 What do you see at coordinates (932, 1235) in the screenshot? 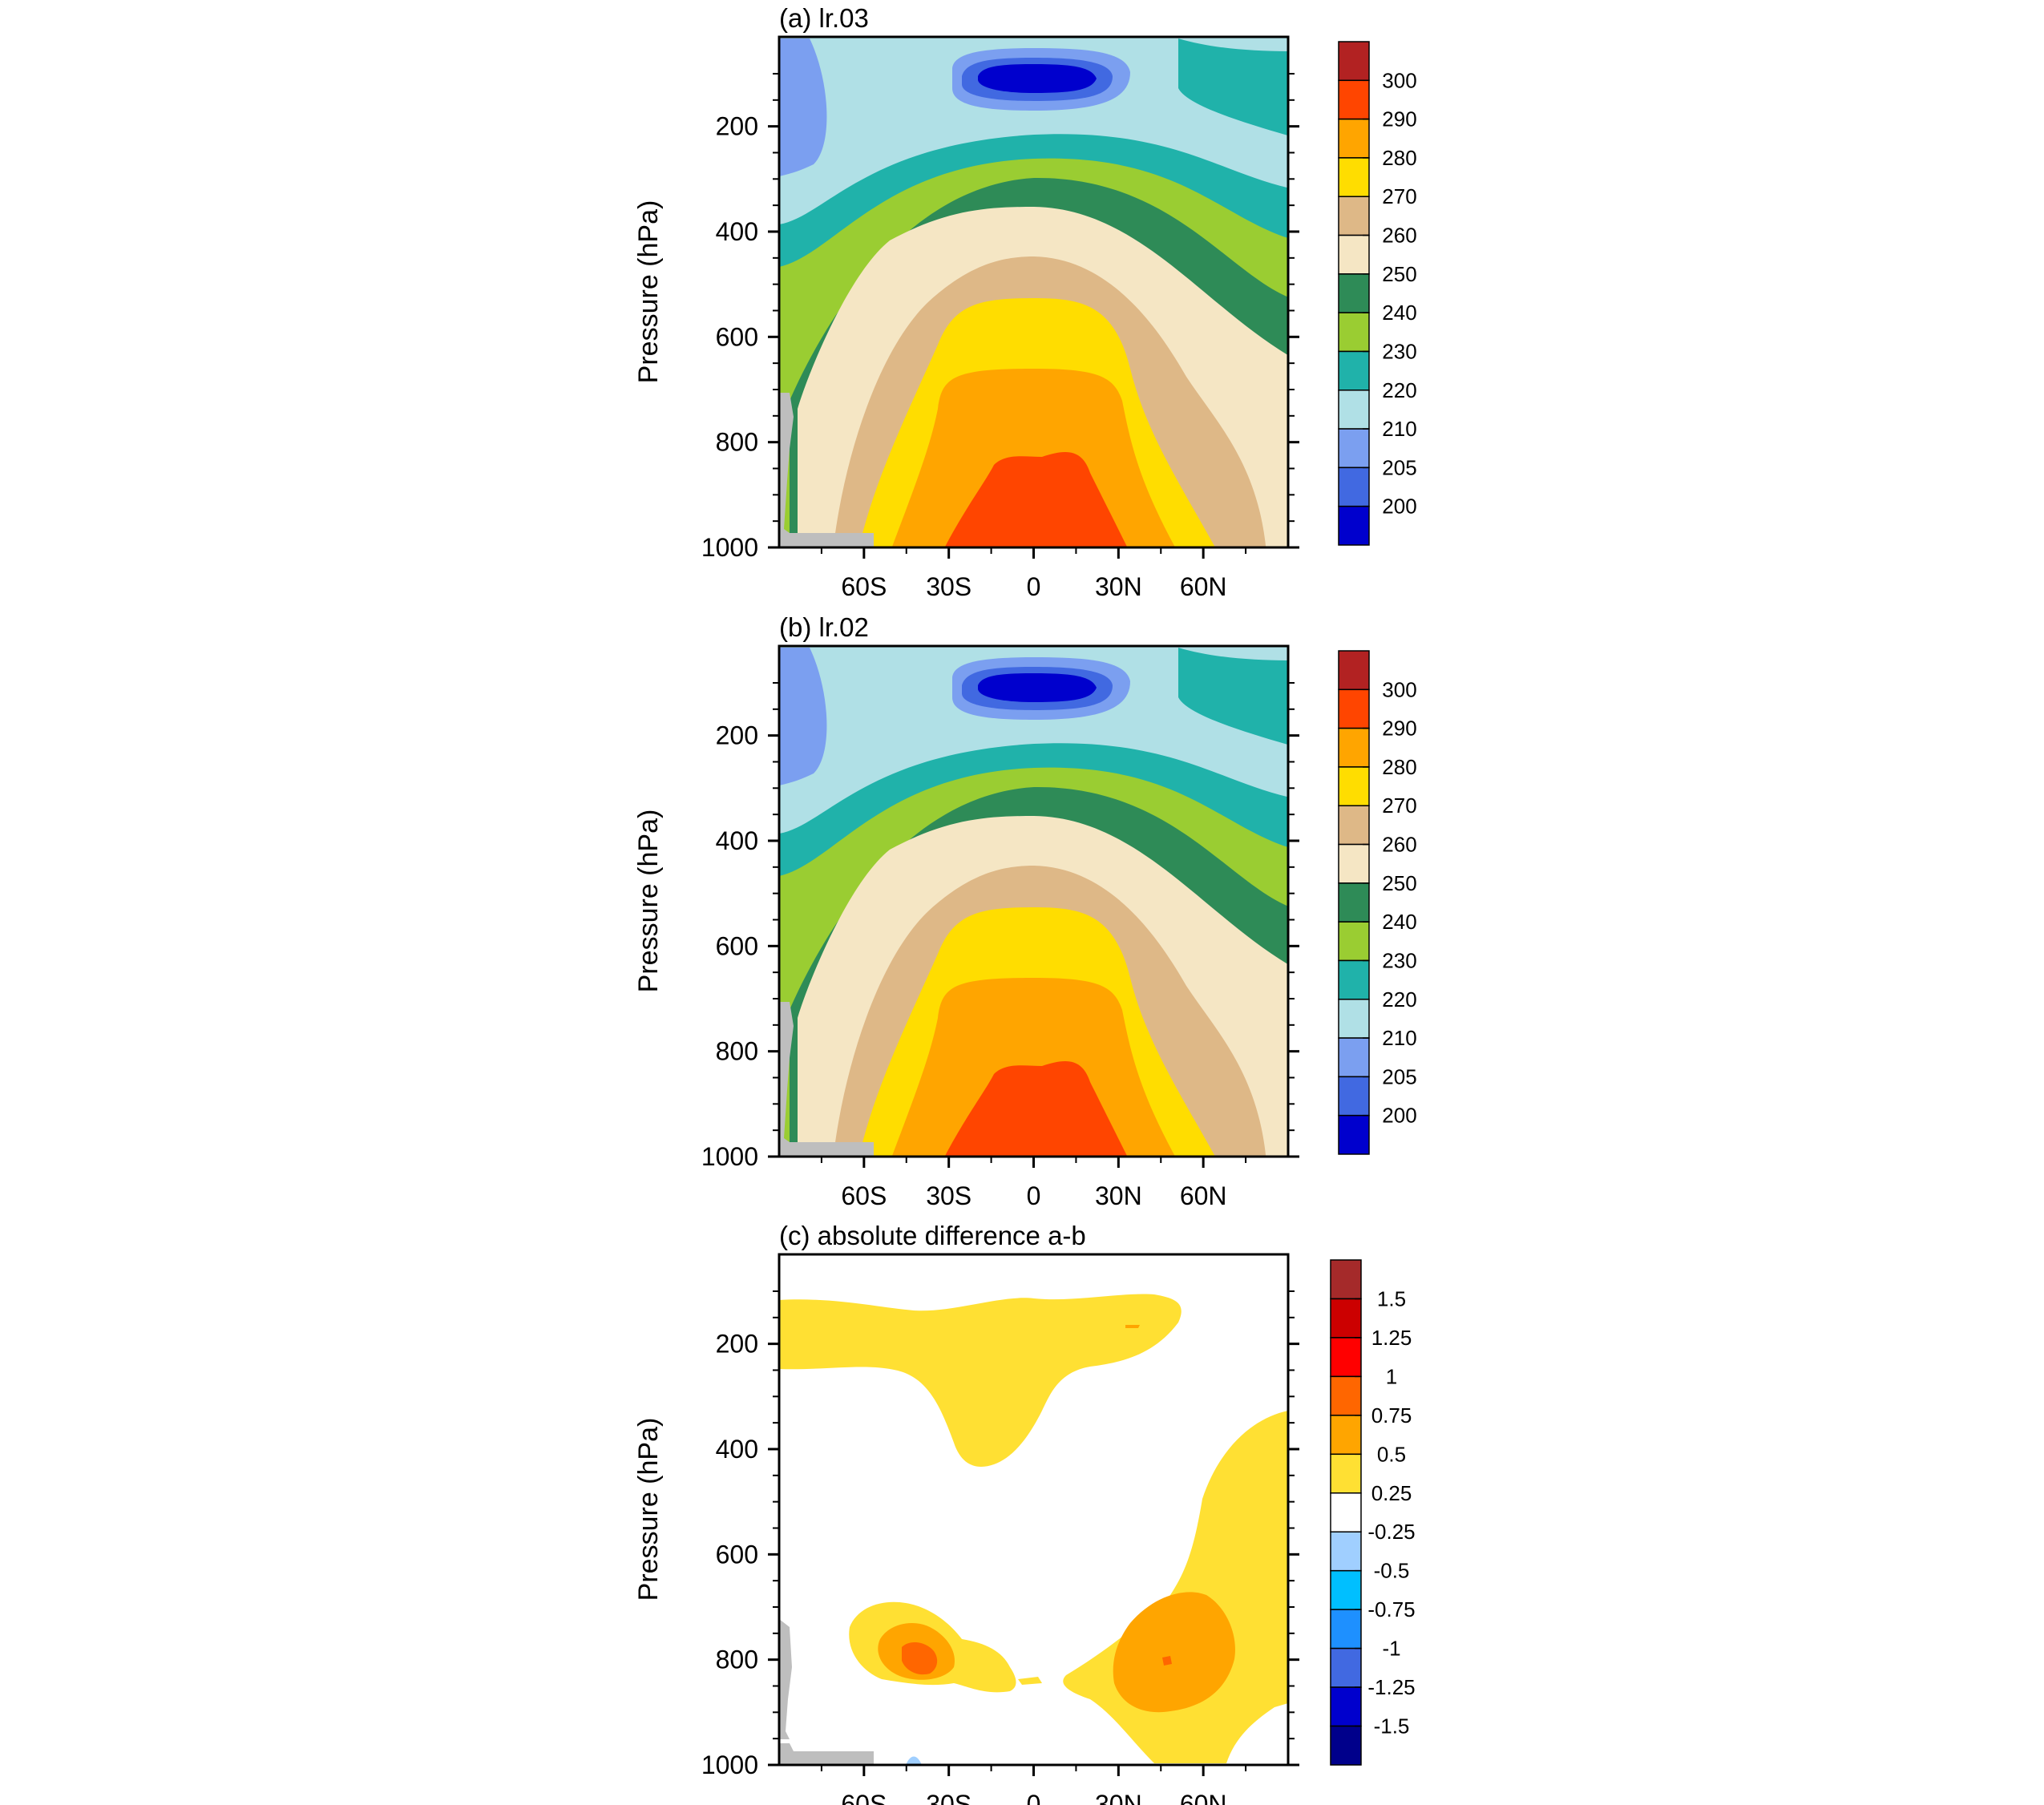
I see `panel-c-title: (c) absolute difference a-b` at bounding box center [932, 1235].